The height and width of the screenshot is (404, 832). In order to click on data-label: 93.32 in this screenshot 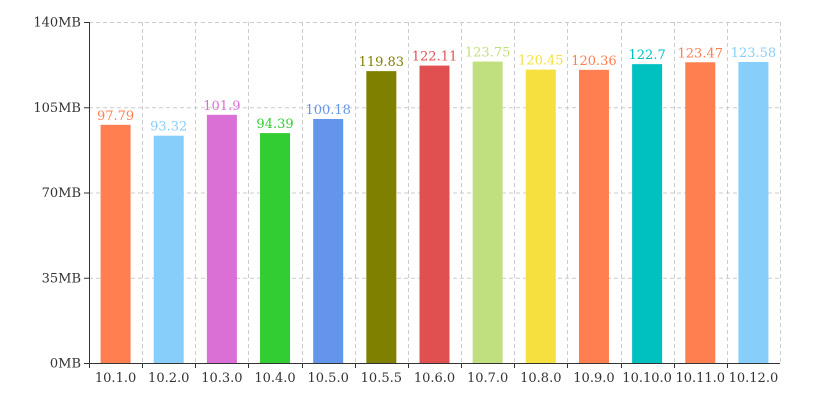, I will do `click(168, 127)`.